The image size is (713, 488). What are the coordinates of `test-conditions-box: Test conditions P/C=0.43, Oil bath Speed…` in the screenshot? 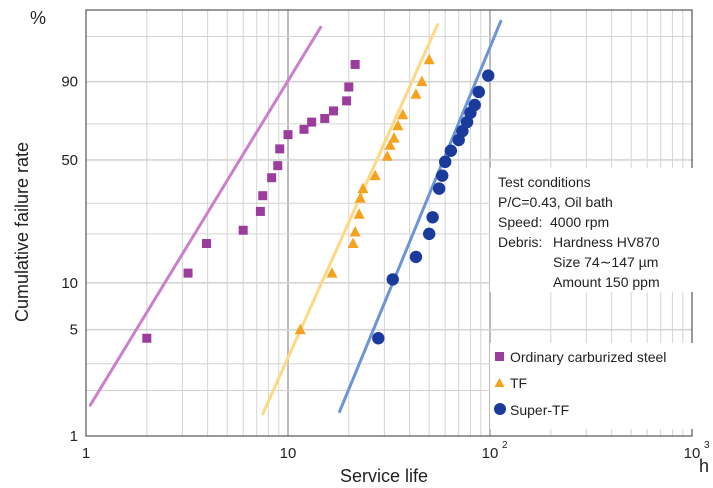 It's located at (592, 230).